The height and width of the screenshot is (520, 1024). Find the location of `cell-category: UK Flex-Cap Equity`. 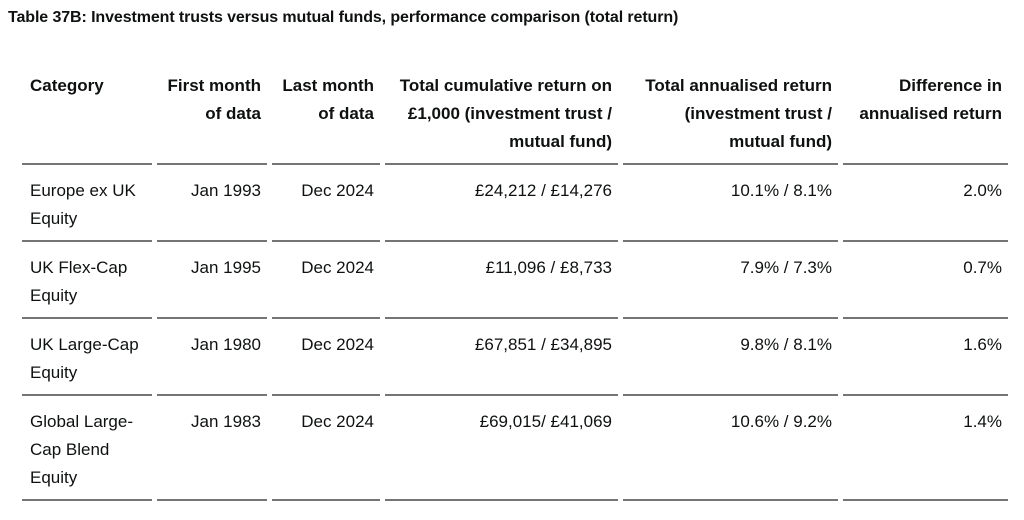

cell-category: UK Flex-Cap Equity is located at coordinates (87, 280).